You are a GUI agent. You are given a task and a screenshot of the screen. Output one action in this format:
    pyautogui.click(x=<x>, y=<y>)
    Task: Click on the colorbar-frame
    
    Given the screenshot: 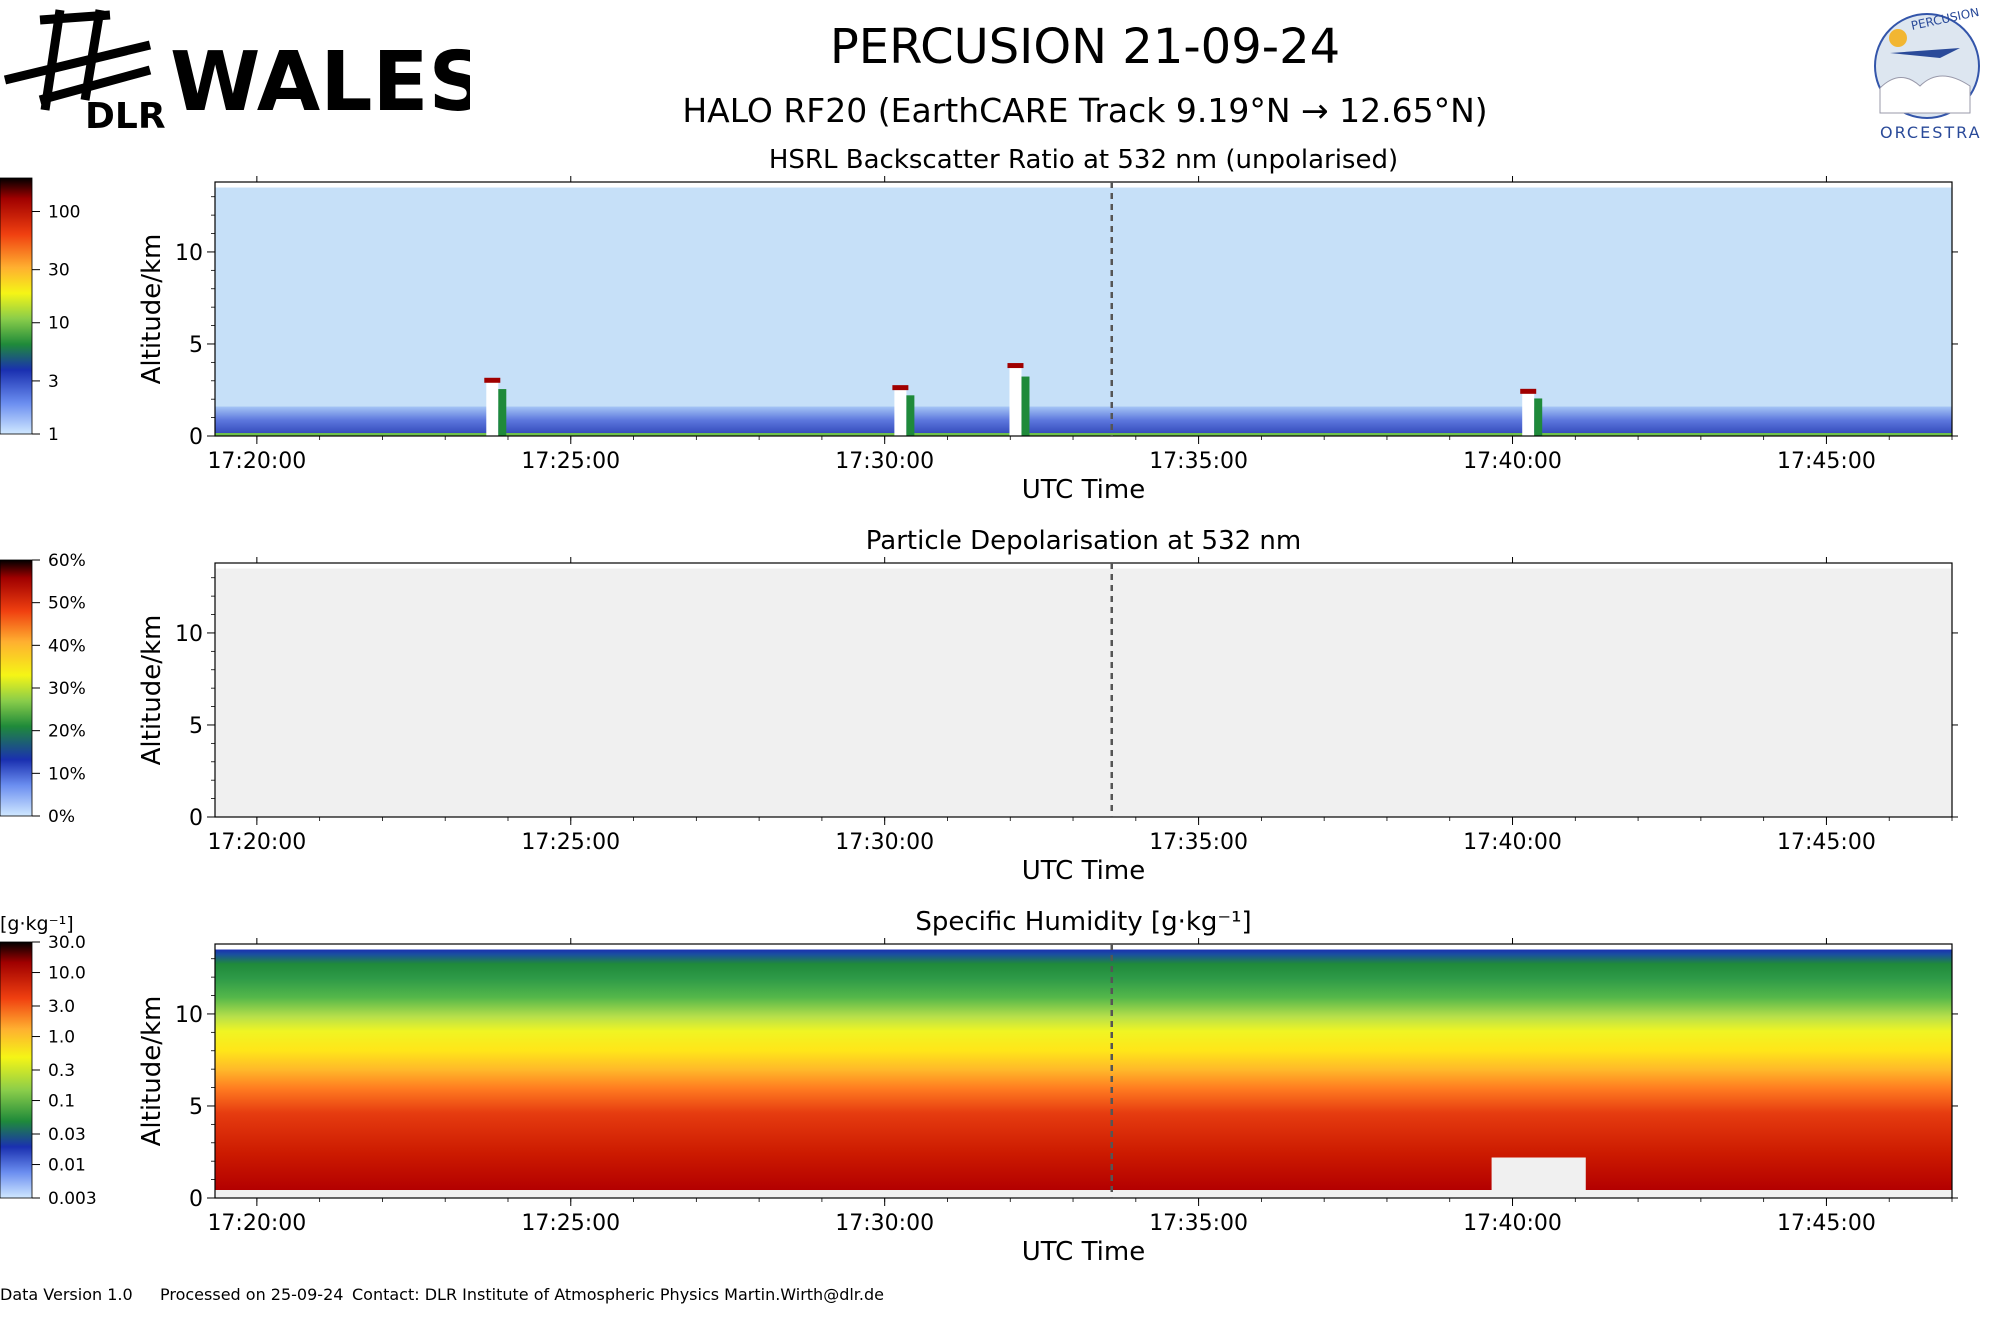 What is the action you would take?
    pyautogui.click(x=16, y=306)
    